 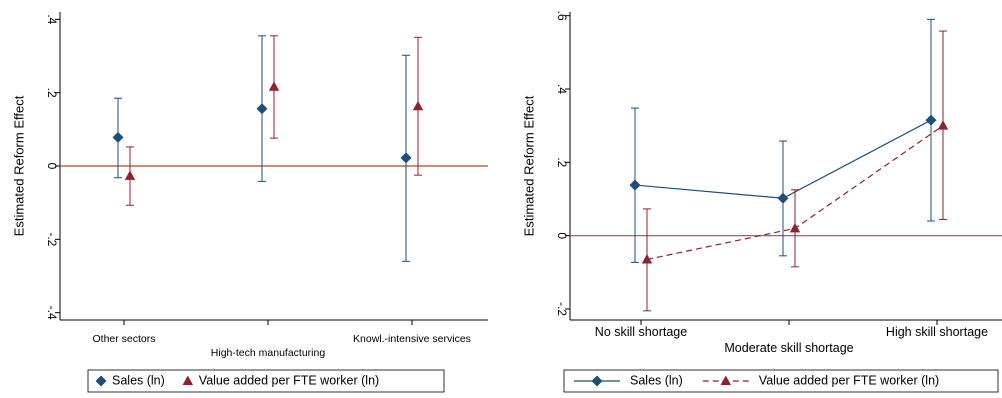 I want to click on y-tick-label: -.4, so click(x=52, y=313).